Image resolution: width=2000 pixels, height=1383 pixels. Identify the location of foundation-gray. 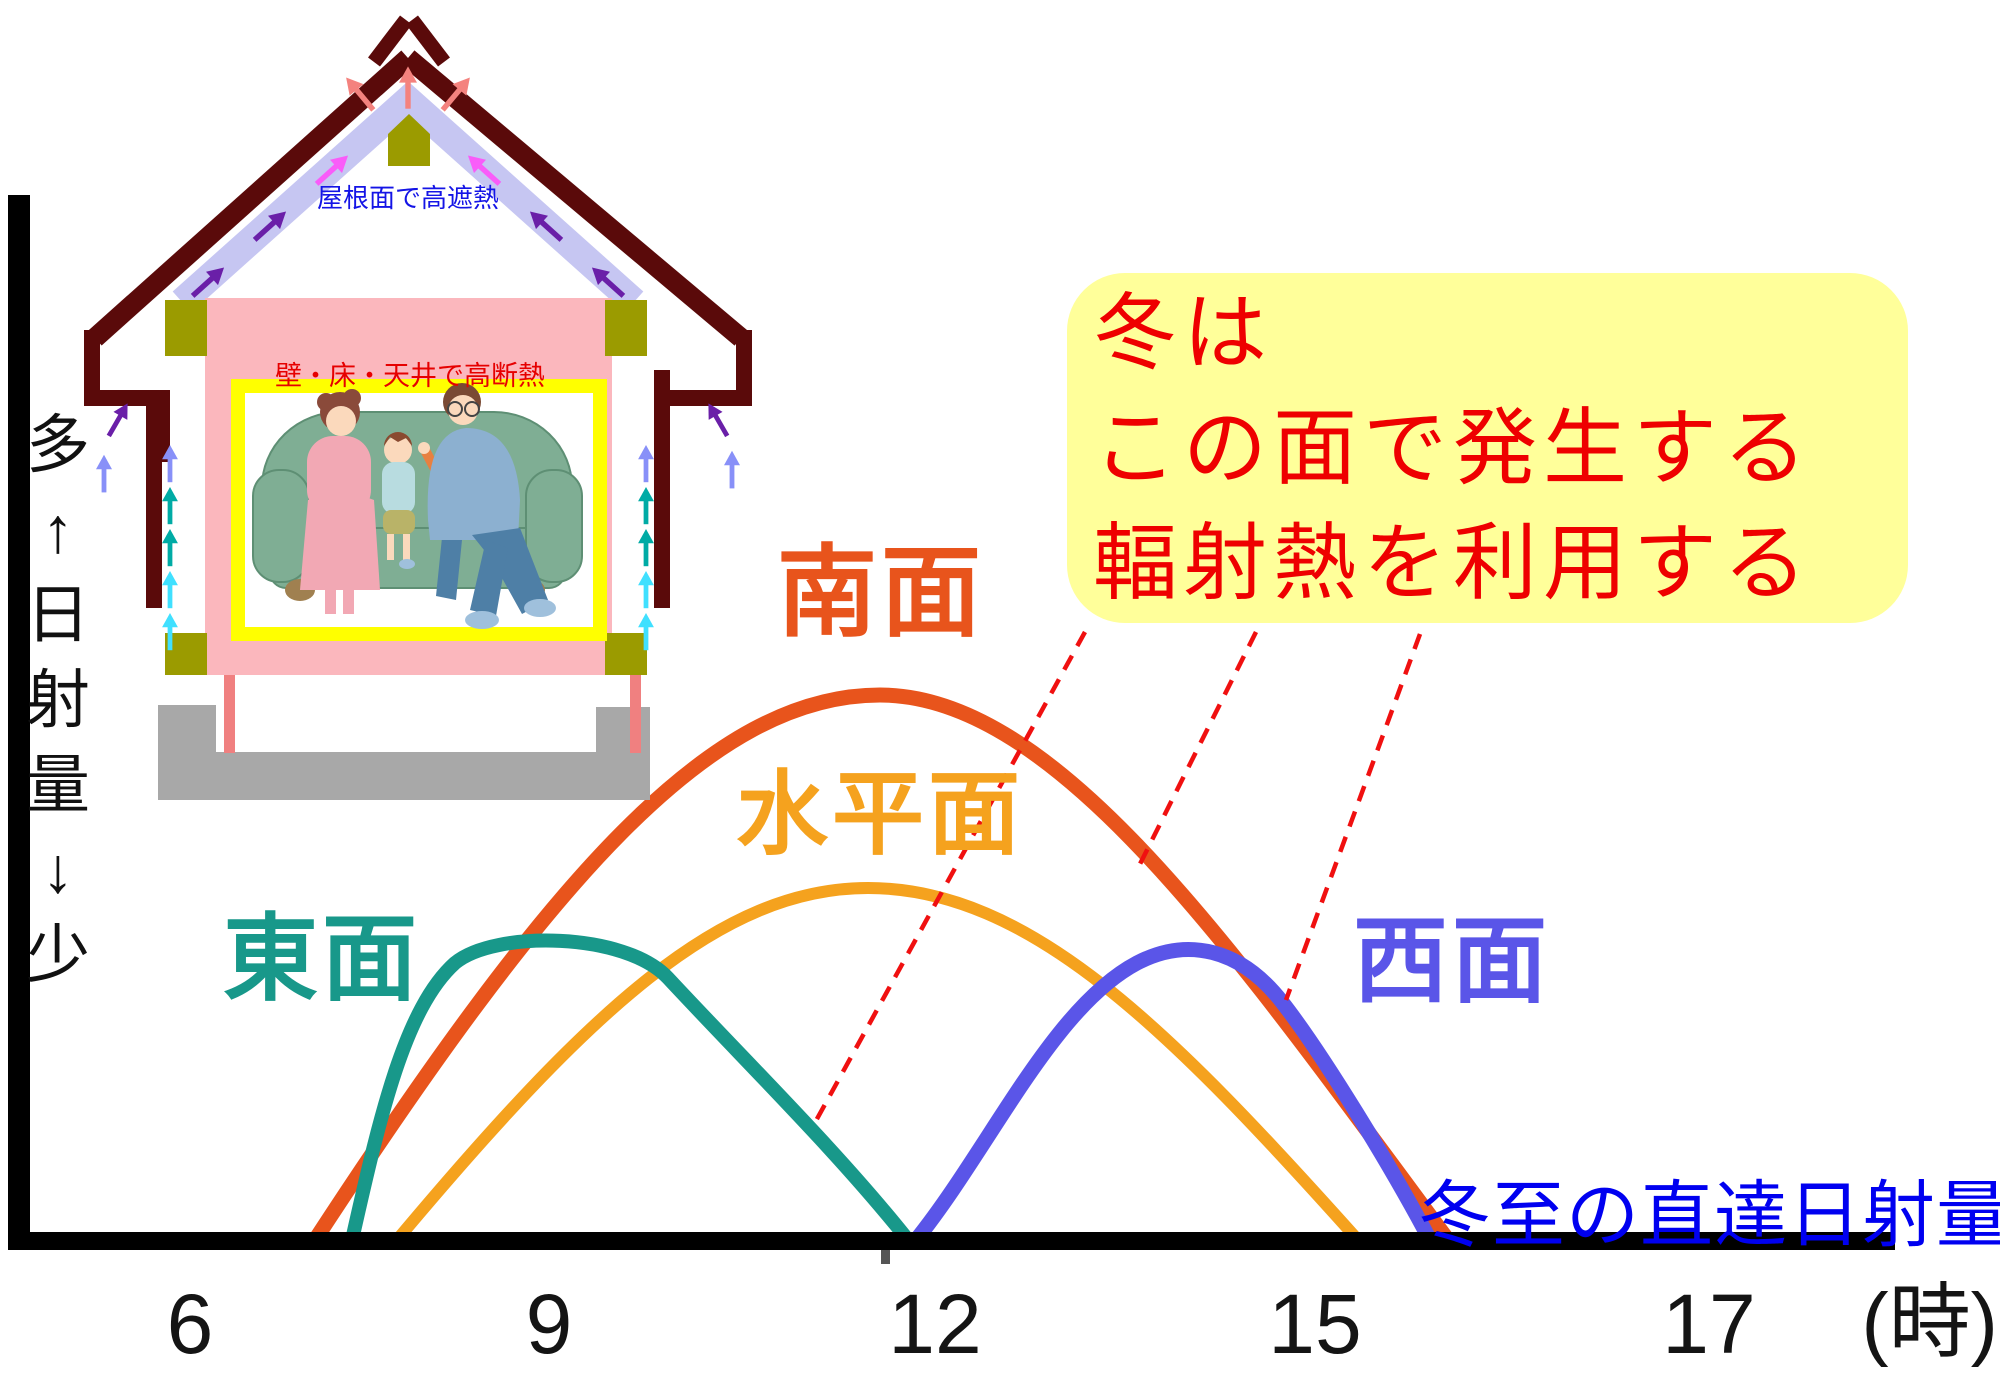
(404, 752).